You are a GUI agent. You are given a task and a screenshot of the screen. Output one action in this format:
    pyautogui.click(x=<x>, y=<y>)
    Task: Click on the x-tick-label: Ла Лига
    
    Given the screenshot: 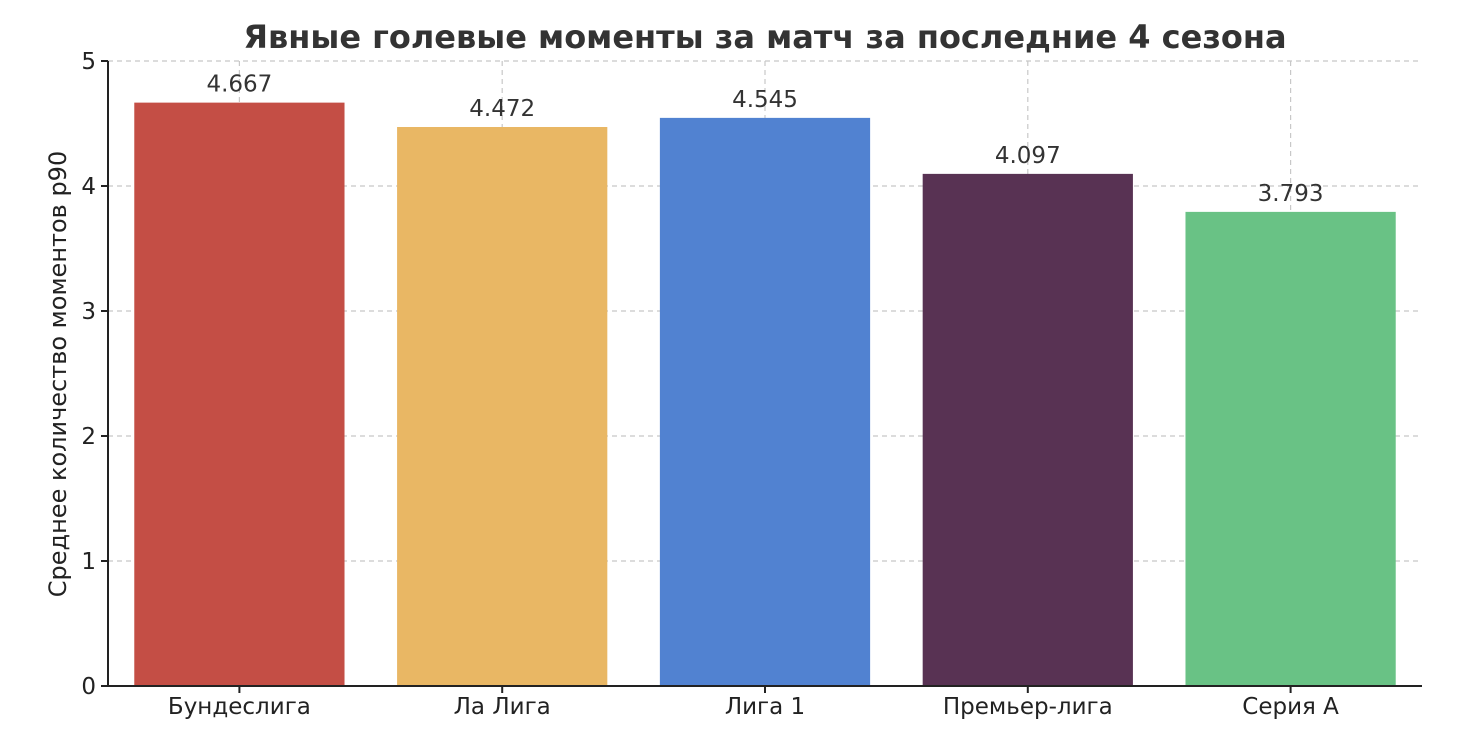 What is the action you would take?
    pyautogui.click(x=502, y=707)
    